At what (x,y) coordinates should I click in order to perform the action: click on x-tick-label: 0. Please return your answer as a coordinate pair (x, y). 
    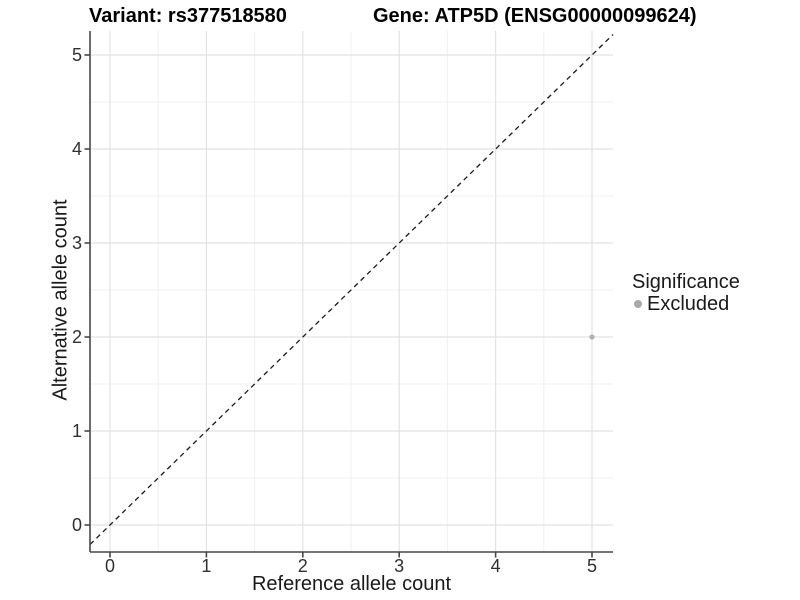
    Looking at the image, I should click on (110, 566).